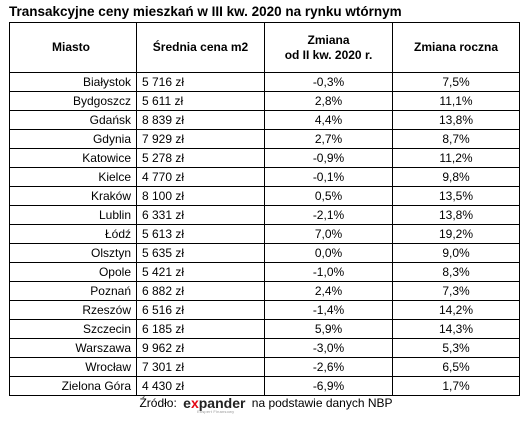 Image resolution: width=532 pixels, height=422 pixels. What do you see at coordinates (73, 101) in the screenshot?
I see `row-city: Bydgoszcz` at bounding box center [73, 101].